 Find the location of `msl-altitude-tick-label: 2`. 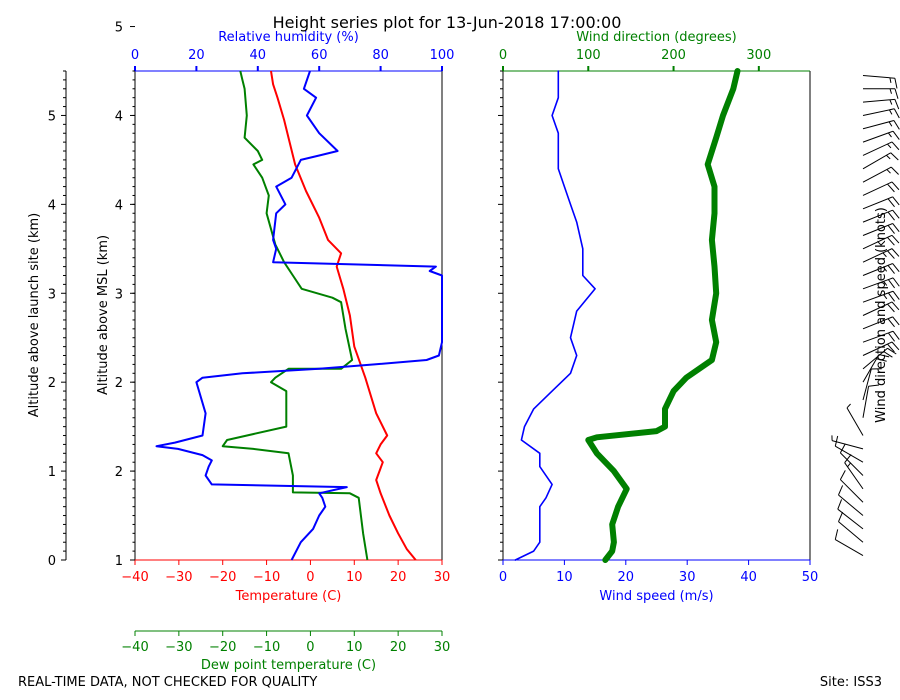

msl-altitude-tick-label: 2 is located at coordinates (119, 472).